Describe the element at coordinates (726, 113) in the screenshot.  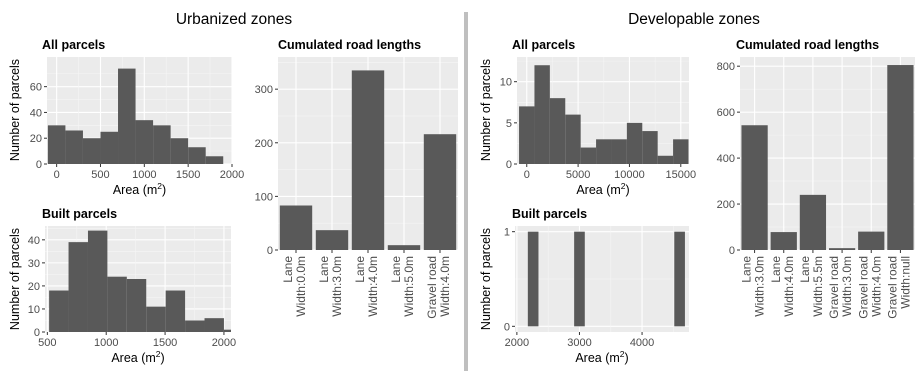
I see `y-tick-label: 600` at that location.